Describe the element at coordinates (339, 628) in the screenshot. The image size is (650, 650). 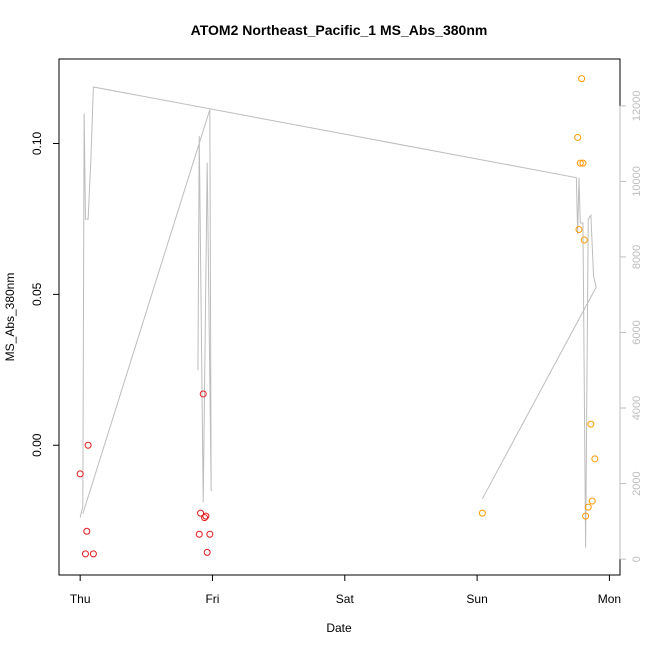
I see `x-axis-label: Date` at that location.